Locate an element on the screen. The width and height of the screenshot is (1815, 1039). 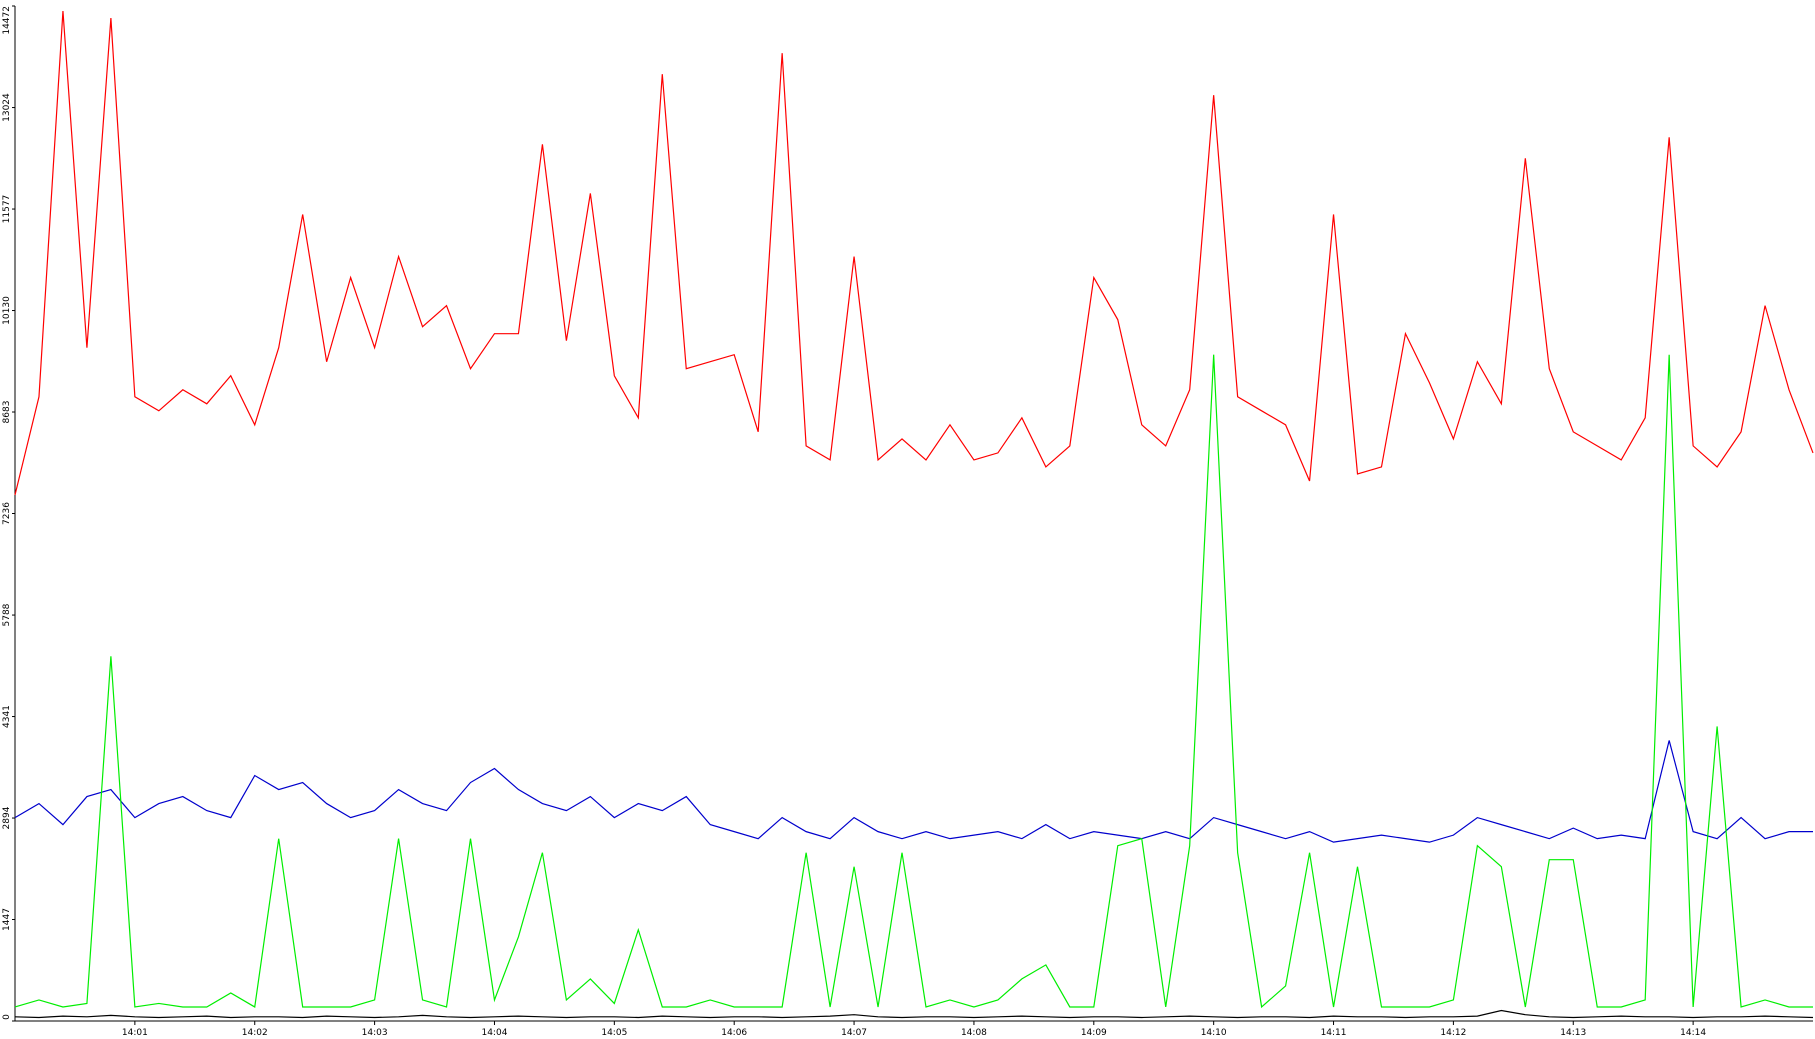
y-tick-label: 2894 is located at coordinates (7, 817).